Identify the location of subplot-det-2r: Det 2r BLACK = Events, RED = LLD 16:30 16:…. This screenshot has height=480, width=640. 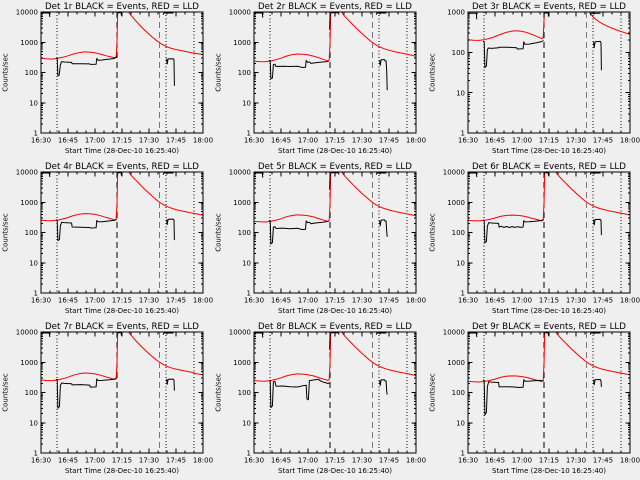
(320, 80).